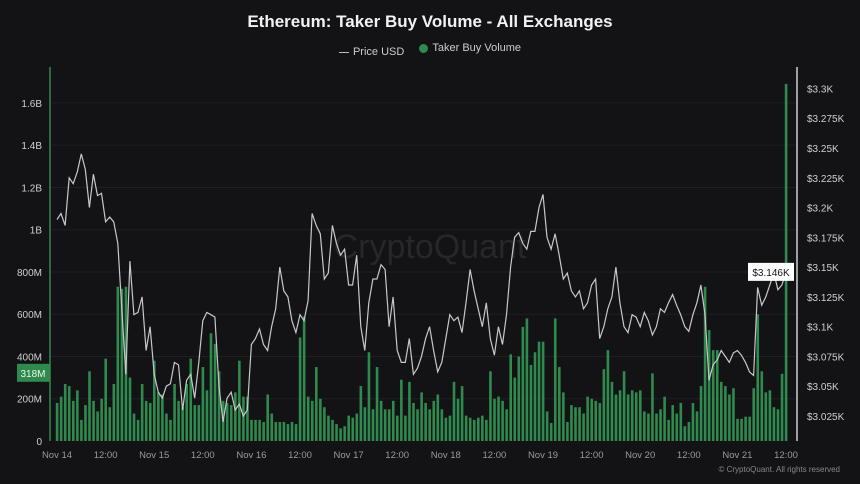 This screenshot has width=860, height=484. Describe the element at coordinates (771, 273) in the screenshot. I see `right-current-value: $3.146K` at that location.